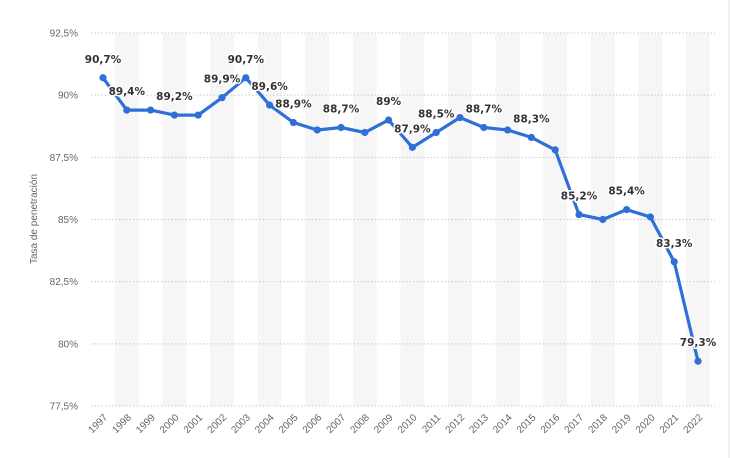 The image size is (730, 458). I want to click on x-tick-label: 2018, so click(598, 424).